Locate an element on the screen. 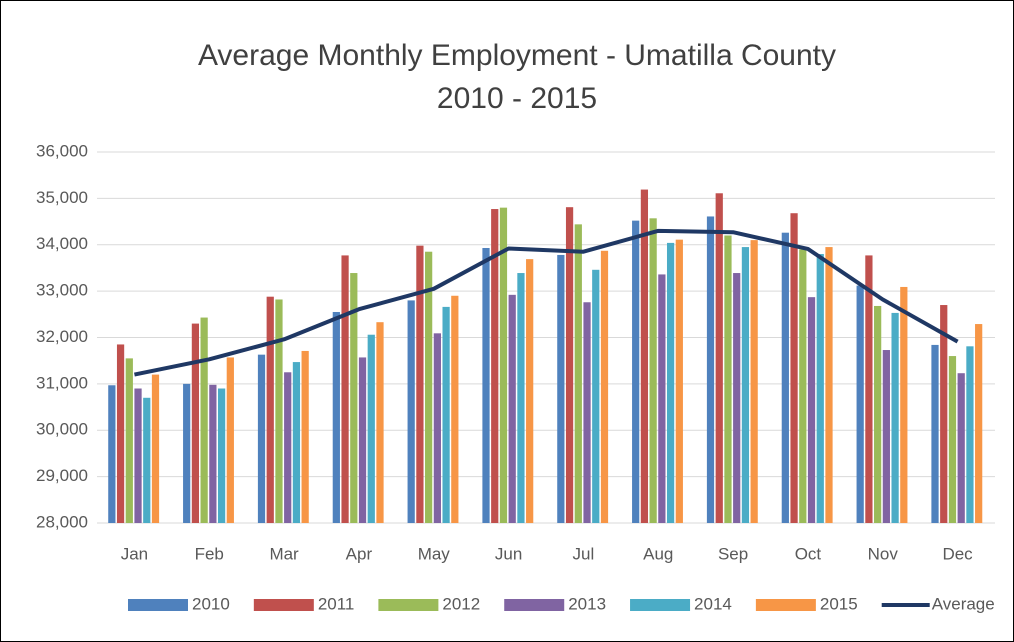  x-tick-label: Apr is located at coordinates (359, 553).